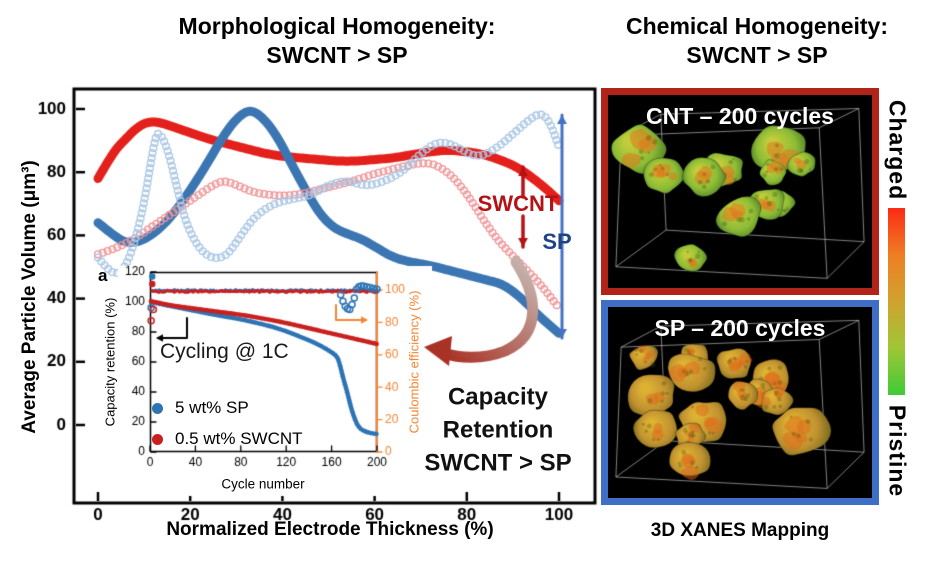 The width and height of the screenshot is (932, 564). Describe the element at coordinates (518, 203) in the screenshot. I see `swcnt-annotation: SWCNT` at that location.